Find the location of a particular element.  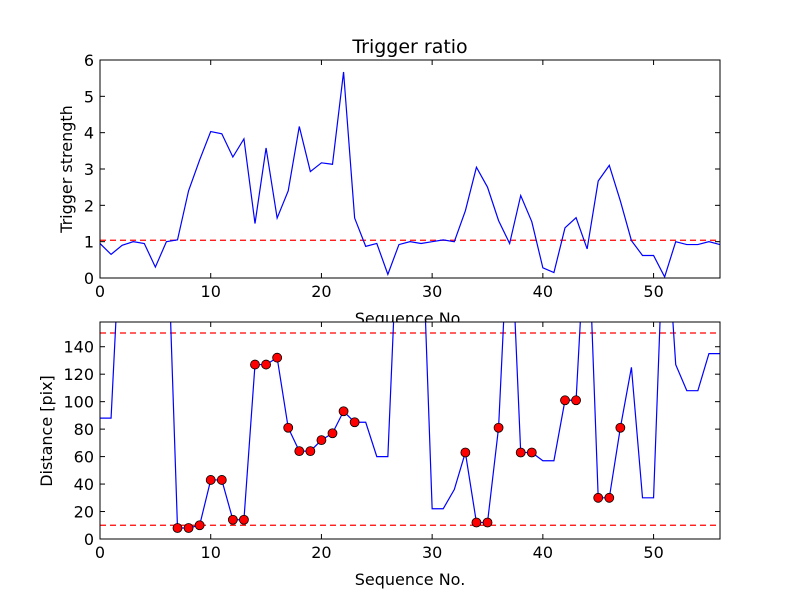

y-tick-label: 5 is located at coordinates (89, 96).